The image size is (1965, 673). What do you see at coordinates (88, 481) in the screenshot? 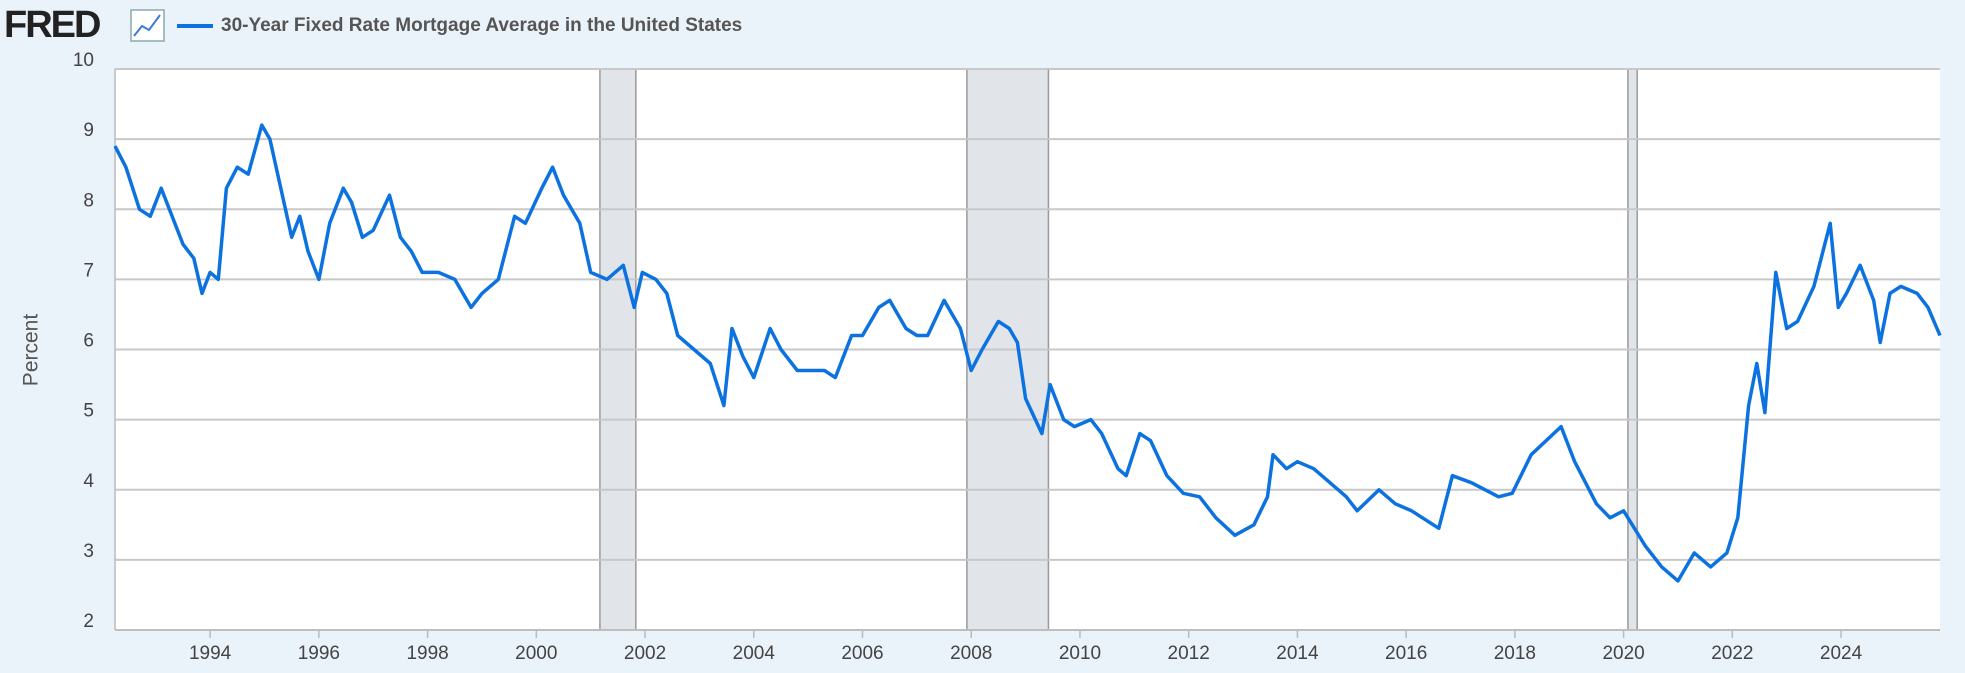
I see `y-tick-label: 4` at bounding box center [88, 481].